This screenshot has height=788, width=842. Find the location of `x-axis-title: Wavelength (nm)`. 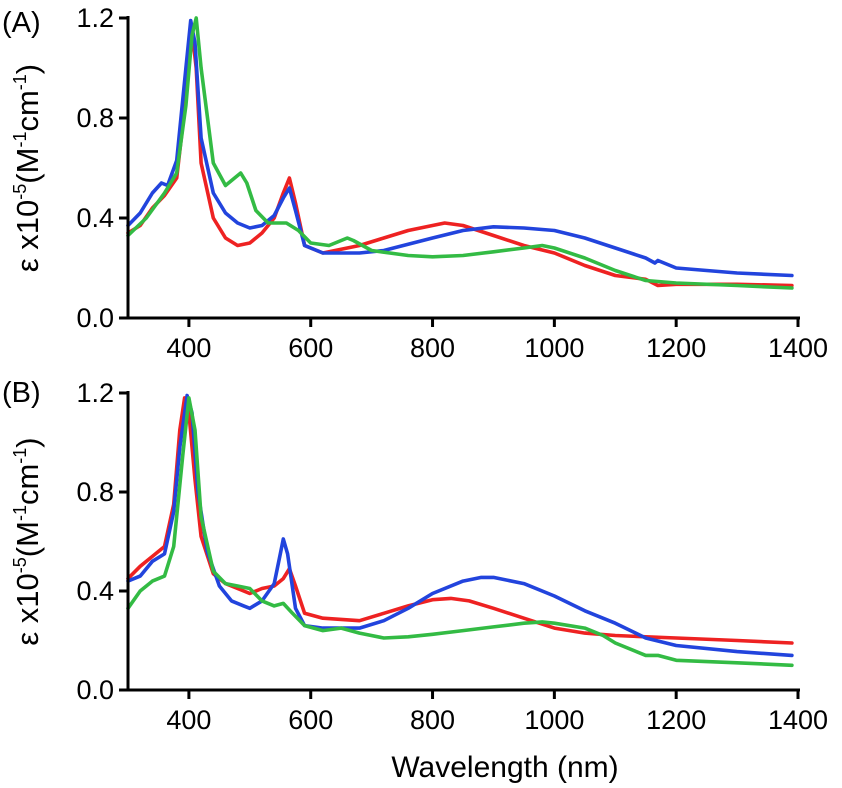

x-axis-title: Wavelength (nm) is located at coordinates (504, 767).